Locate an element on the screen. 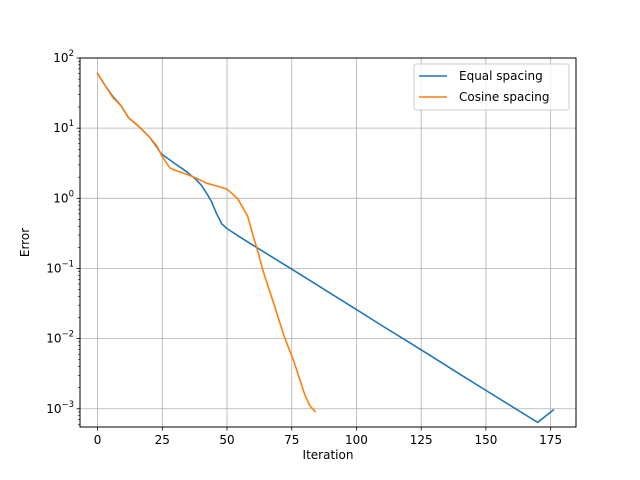 This screenshot has width=640, height=480. y-tick-label: 10⁻³ is located at coordinates (60, 408).